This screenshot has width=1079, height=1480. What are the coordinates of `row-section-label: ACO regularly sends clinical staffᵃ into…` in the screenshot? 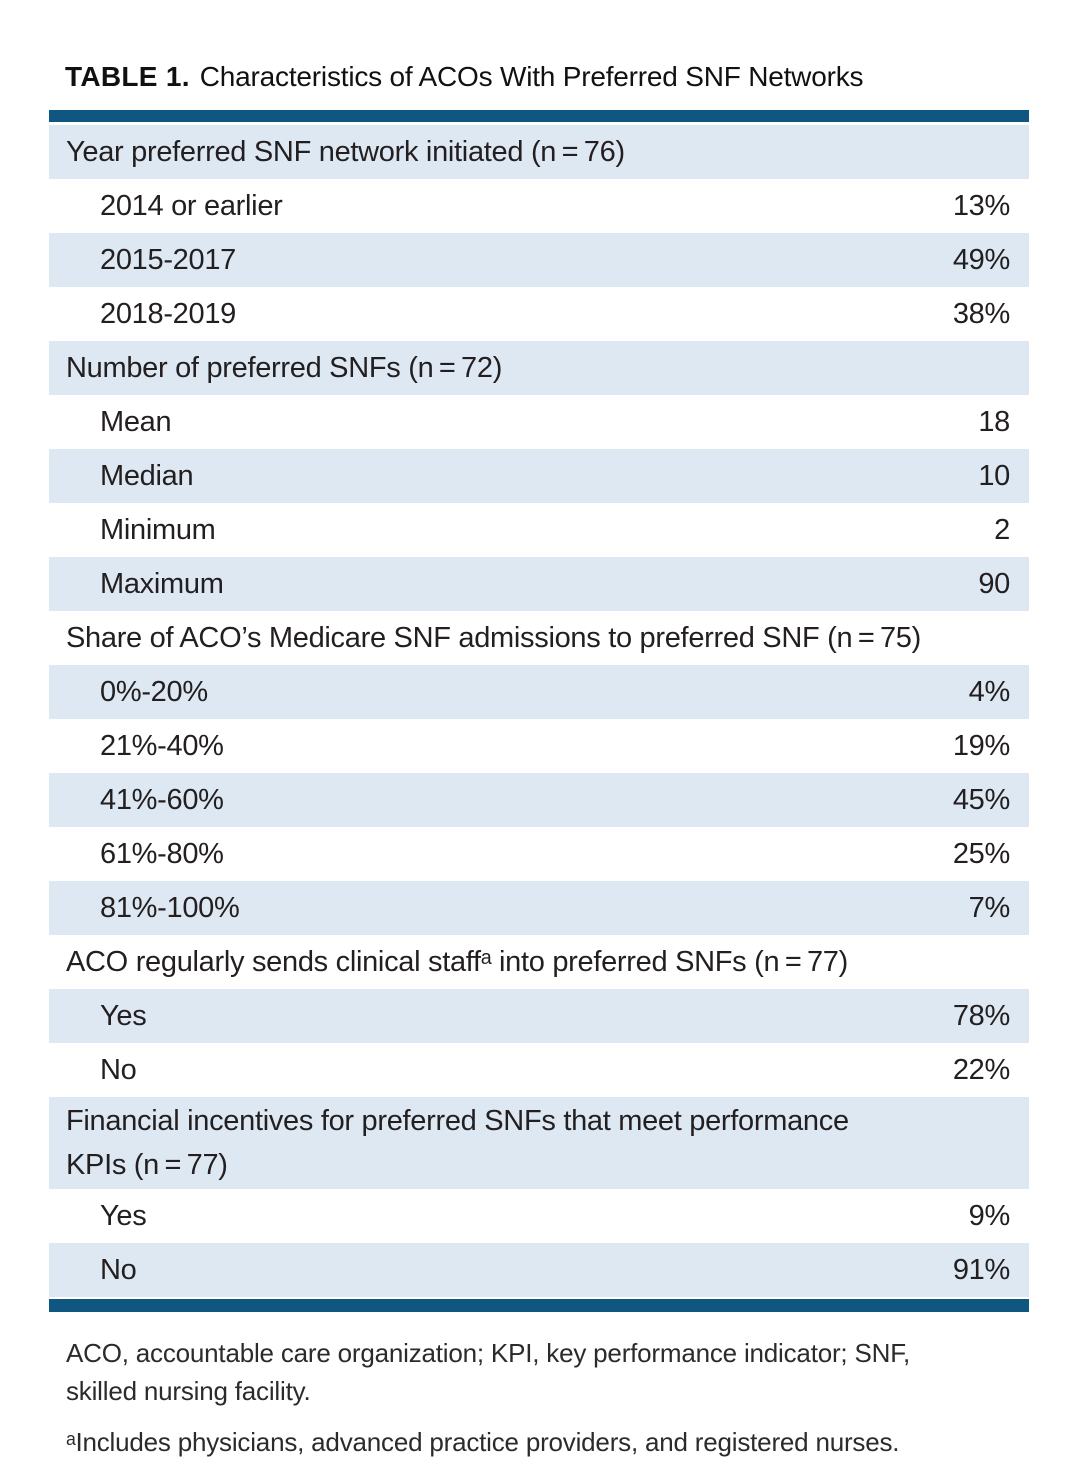 It's located at (457, 962).